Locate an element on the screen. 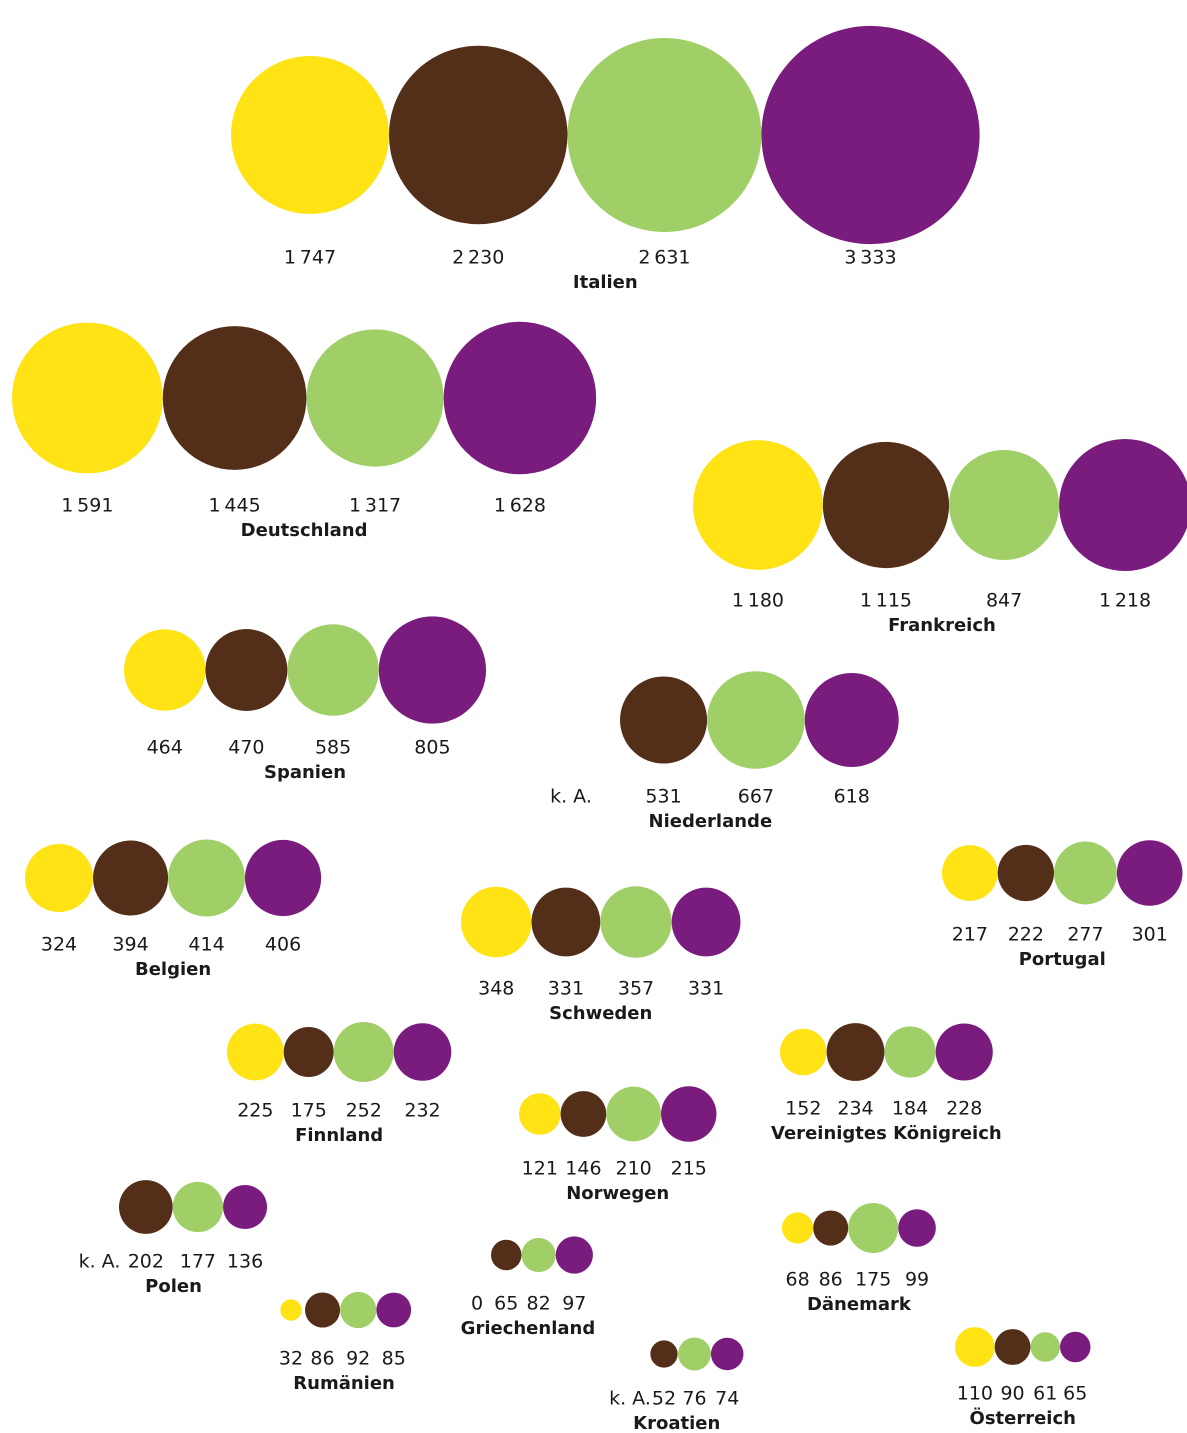  value-label: 61 is located at coordinates (1045, 1394).